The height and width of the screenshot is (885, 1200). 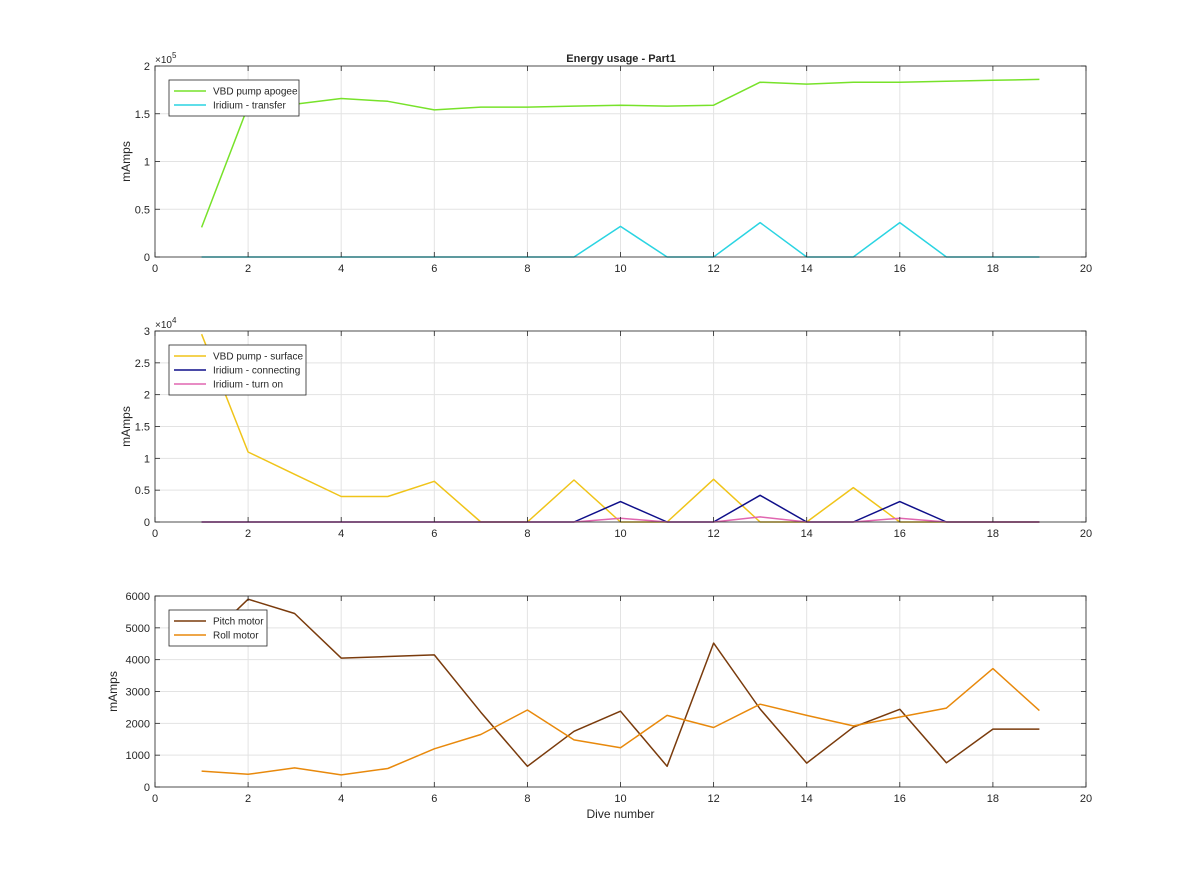 I want to click on legend-label-2: Iridium - connecting, so click(x=256, y=371).